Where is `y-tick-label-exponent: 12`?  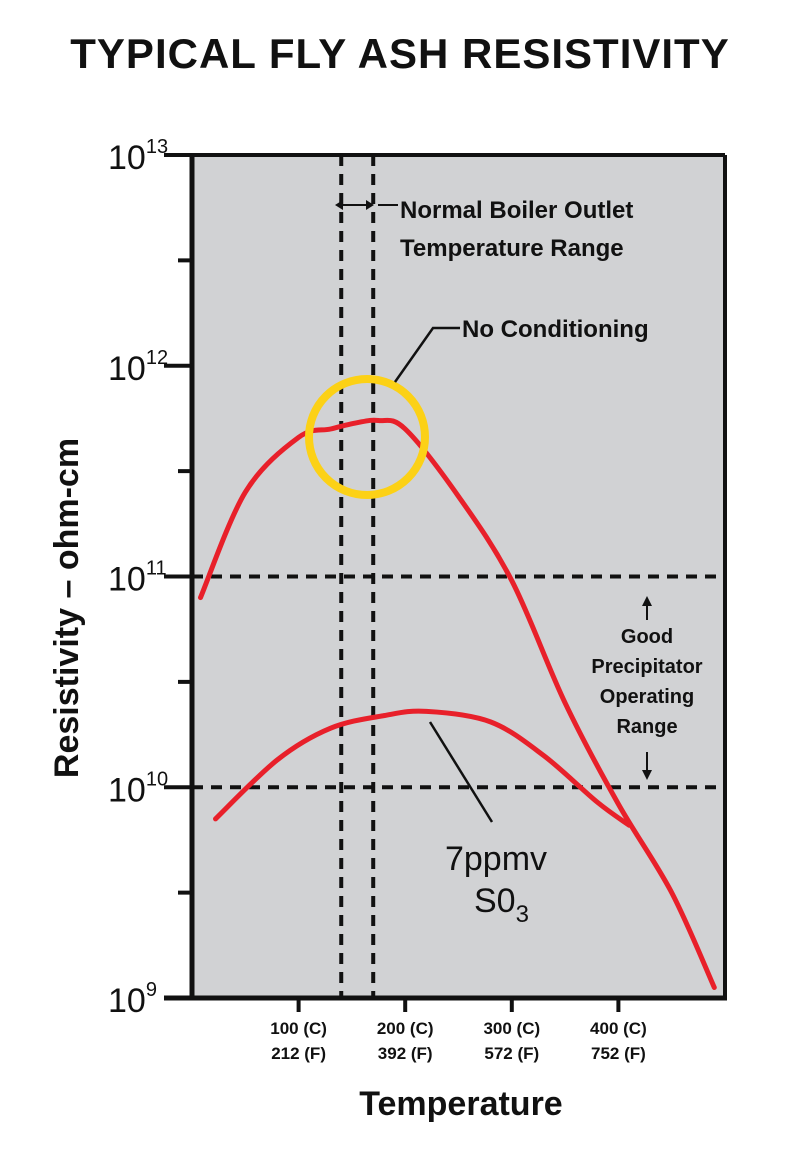
y-tick-label-exponent: 12 is located at coordinates (157, 358).